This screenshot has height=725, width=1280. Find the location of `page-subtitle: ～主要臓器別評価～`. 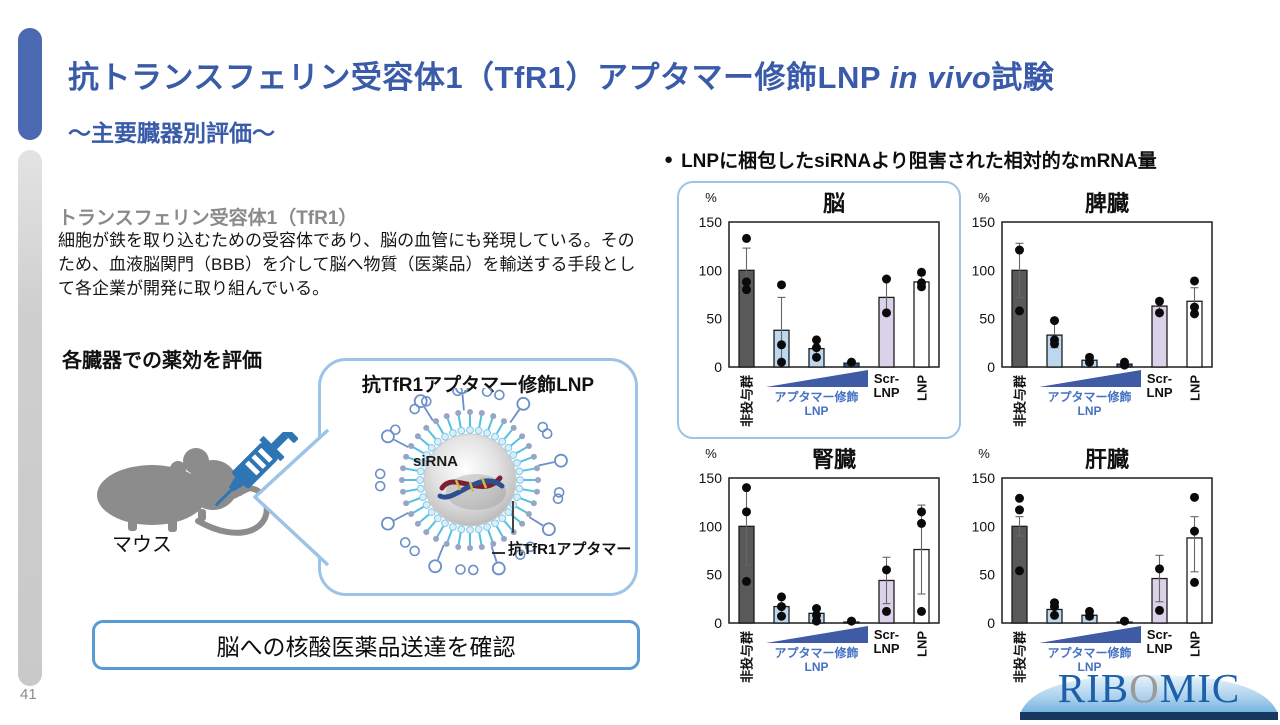

page-subtitle: ～主要臓器別評価～ is located at coordinates (171, 133).